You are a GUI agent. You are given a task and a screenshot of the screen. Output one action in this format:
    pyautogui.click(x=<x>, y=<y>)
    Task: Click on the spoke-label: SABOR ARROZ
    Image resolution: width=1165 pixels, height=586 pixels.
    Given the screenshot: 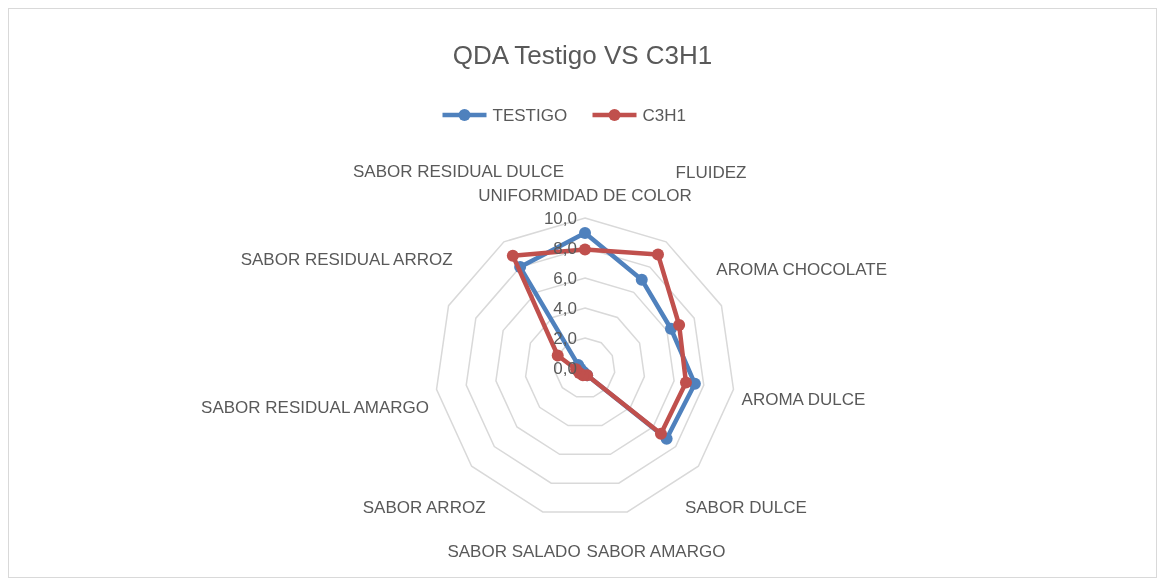 What is the action you would take?
    pyautogui.click(x=424, y=508)
    